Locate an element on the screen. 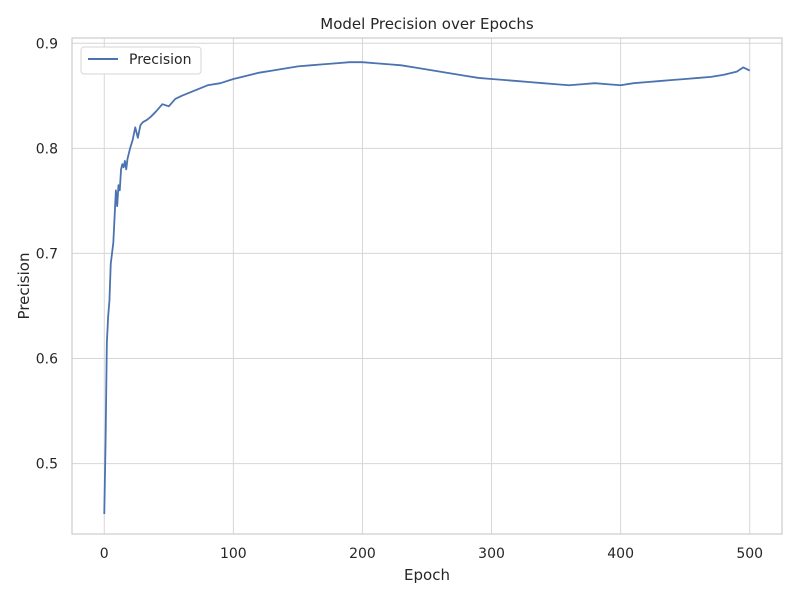 The width and height of the screenshot is (800, 600). y-tick-label: 0.6 is located at coordinates (47, 360).